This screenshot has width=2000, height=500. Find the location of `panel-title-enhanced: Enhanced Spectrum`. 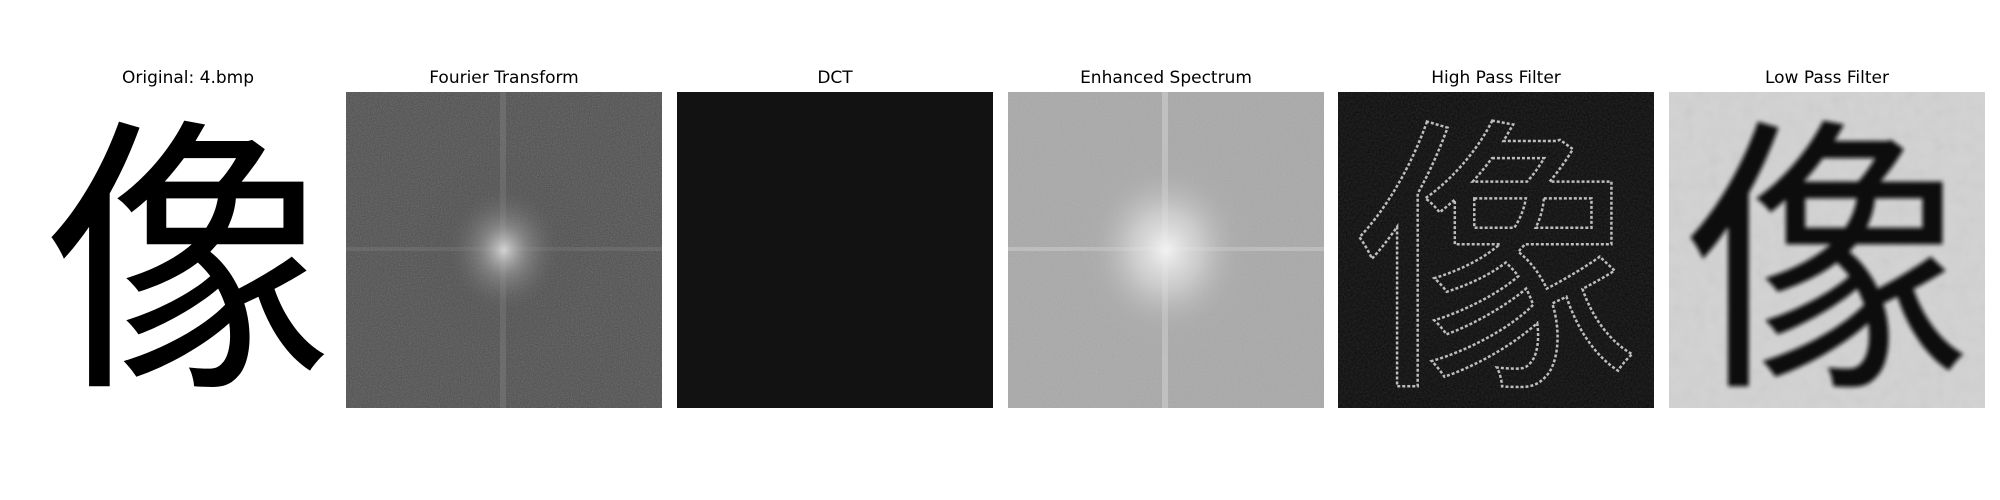

panel-title-enhanced: Enhanced Spectrum is located at coordinates (1166, 78).